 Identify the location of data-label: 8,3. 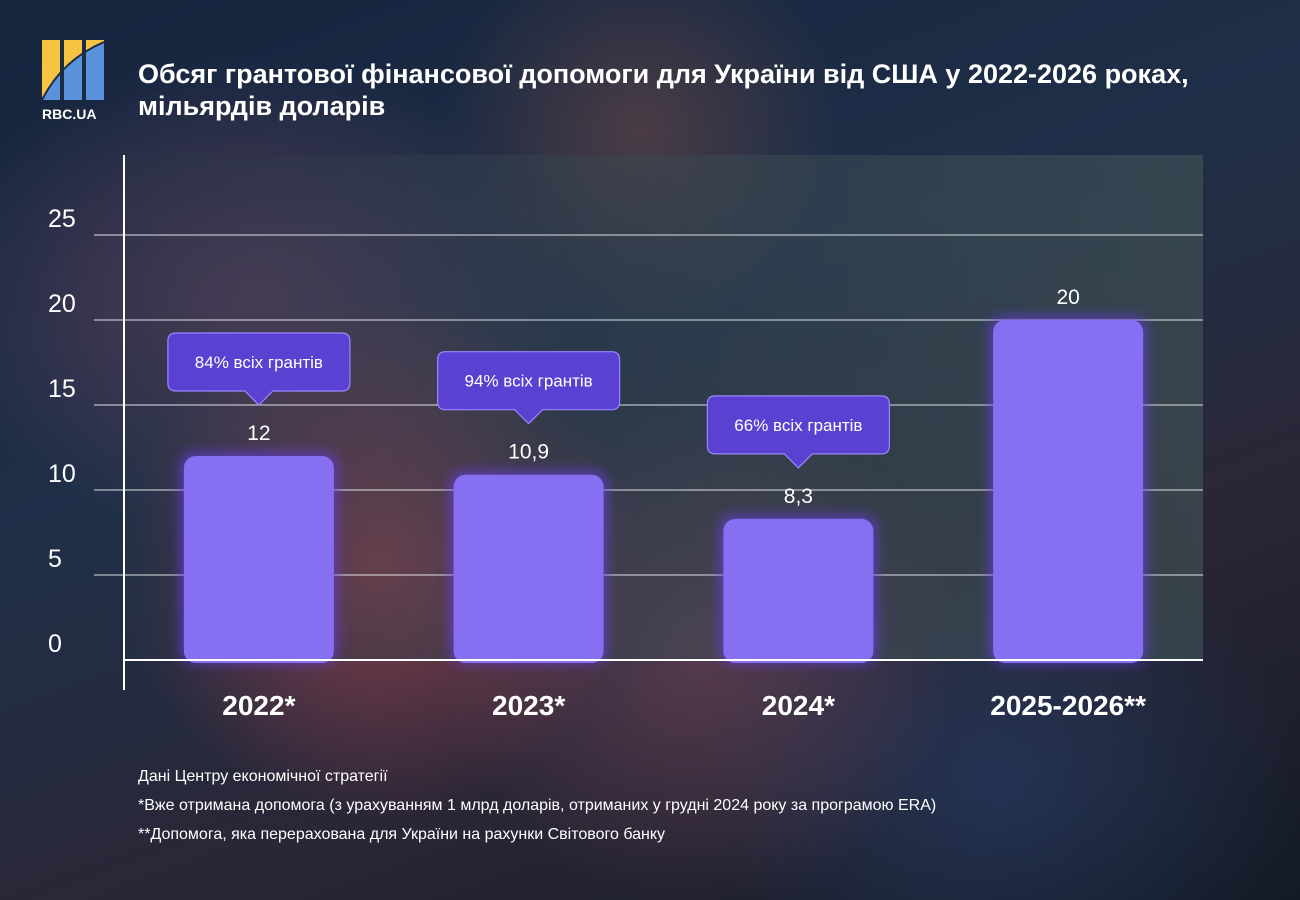
(798, 496).